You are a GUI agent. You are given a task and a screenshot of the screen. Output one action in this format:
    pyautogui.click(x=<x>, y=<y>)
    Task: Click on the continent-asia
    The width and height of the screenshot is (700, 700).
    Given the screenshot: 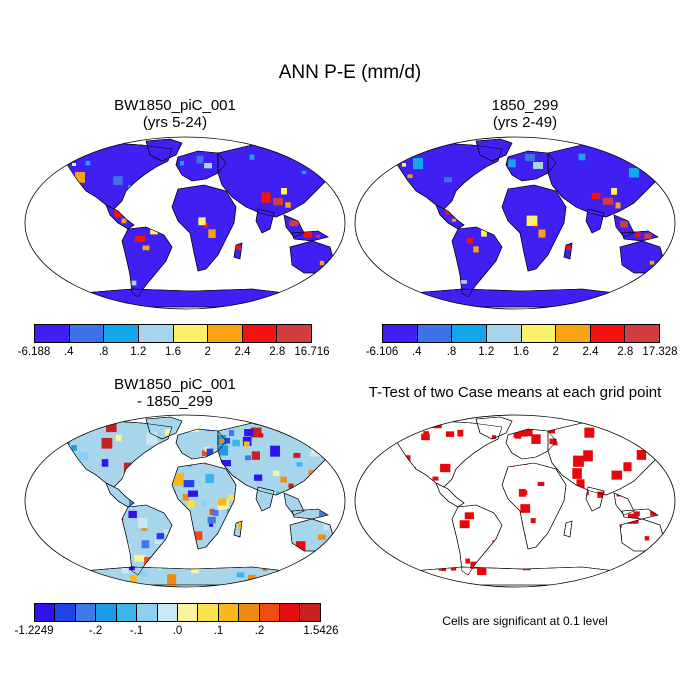 What is the action you would take?
    pyautogui.click(x=278, y=181)
    